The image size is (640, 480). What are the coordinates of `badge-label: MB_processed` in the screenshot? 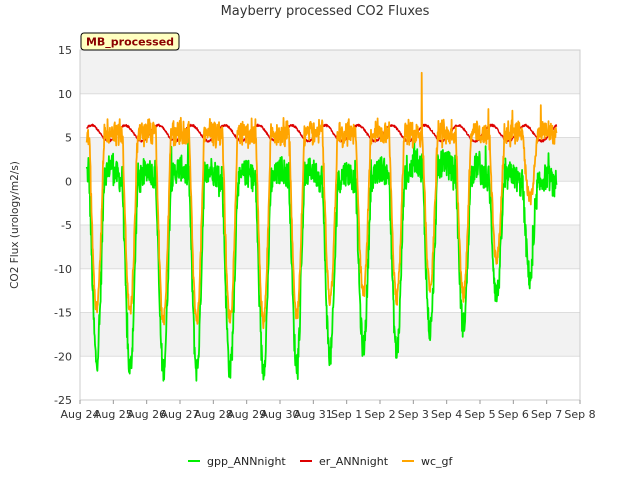 It's located at (130, 42).